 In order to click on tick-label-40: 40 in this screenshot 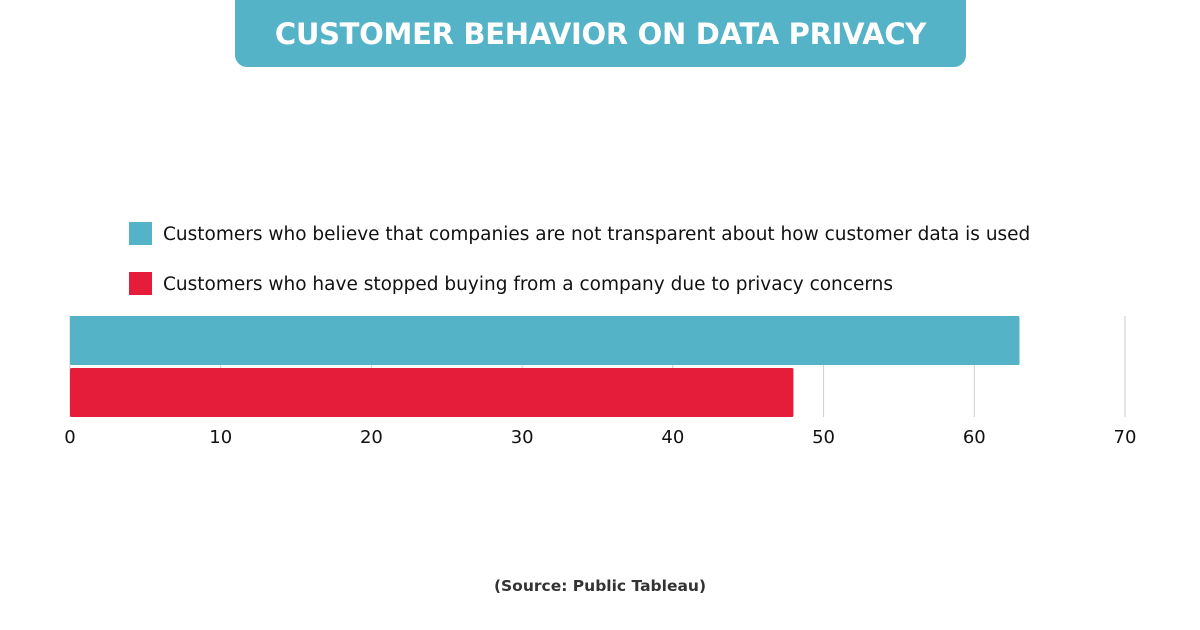, I will do `click(672, 437)`.